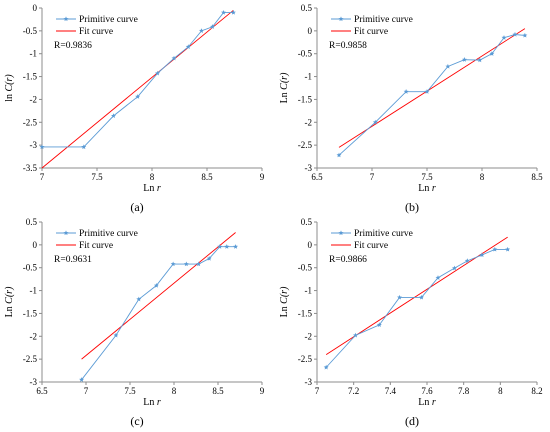 This screenshot has width=550, height=432. Describe the element at coordinates (305, 359) in the screenshot. I see `y-tick-label-d: -2.5` at that location.